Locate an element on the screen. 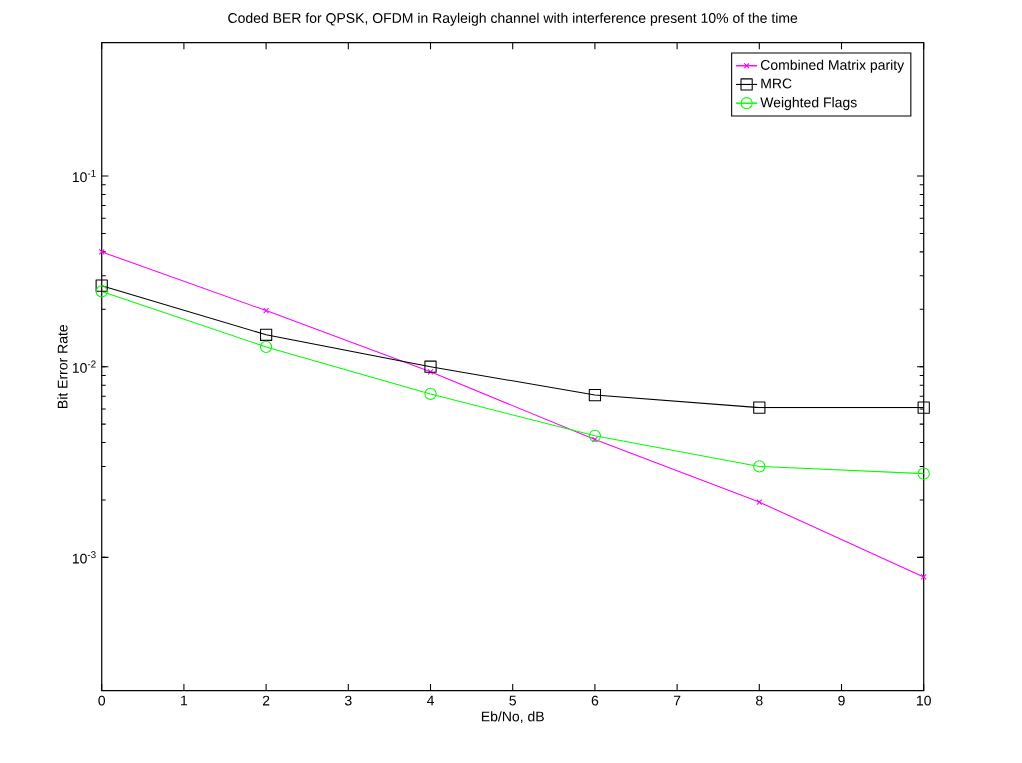 This screenshot has height=763, width=1022. chart-title: Coded BER for QPSK, OFDM in Rayleigh channel with interference present 10% of the time is located at coordinates (513, 19).